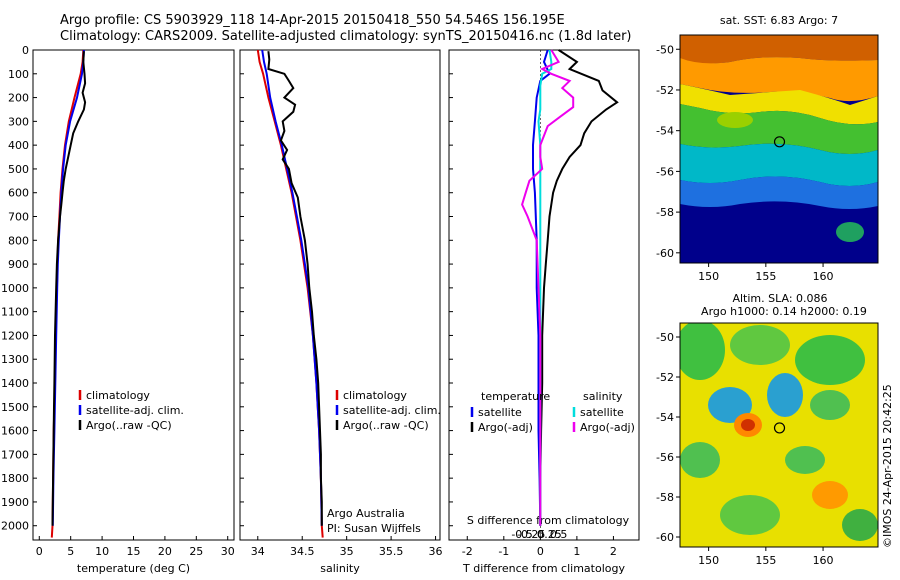 The width and height of the screenshot is (900, 580). Describe the element at coordinates (391, 551) in the screenshot. I see `salinity-xtick-label: 35.5` at that location.